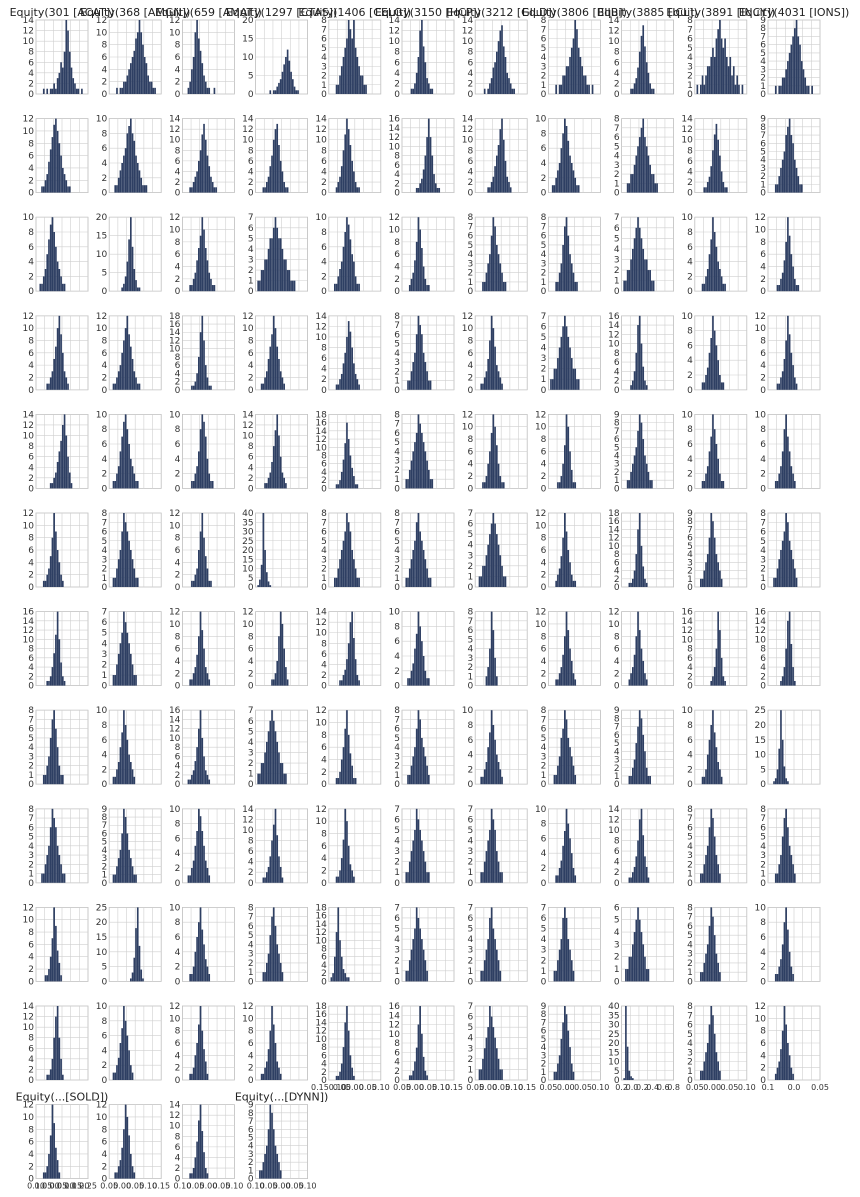 This screenshot has width=860, height=1197. Describe the element at coordinates (395, 1016) in the screenshot. I see `y-tick-label: 14` at that location.